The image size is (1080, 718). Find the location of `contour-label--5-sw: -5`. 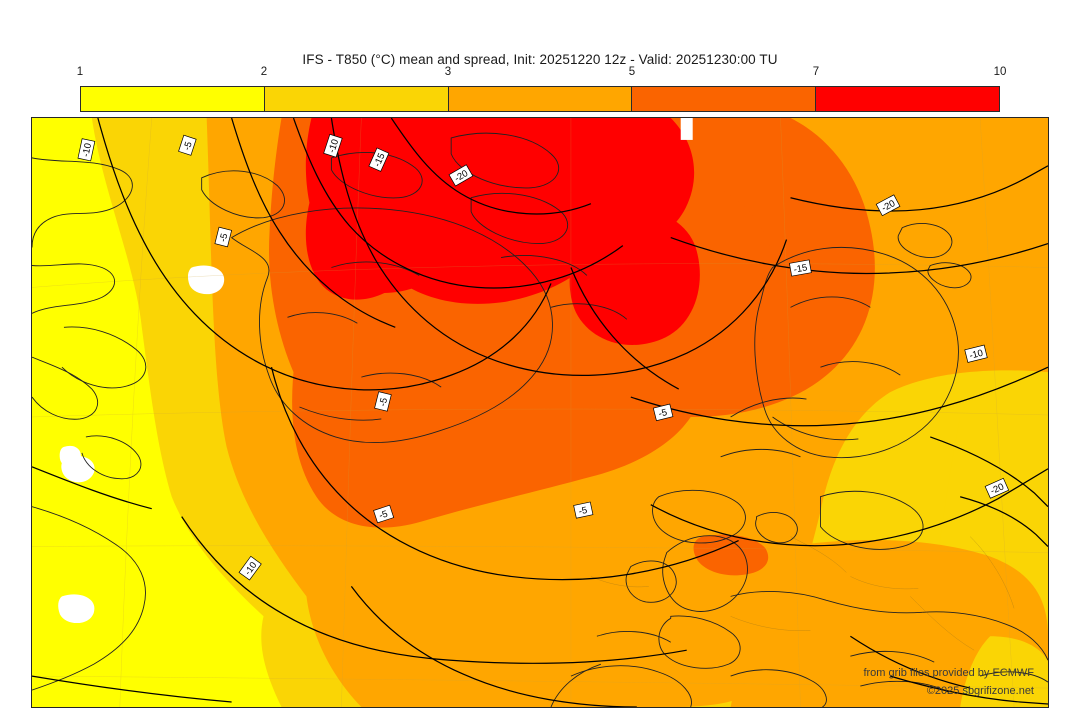

contour-label--5-sw: -5 is located at coordinates (383, 401).